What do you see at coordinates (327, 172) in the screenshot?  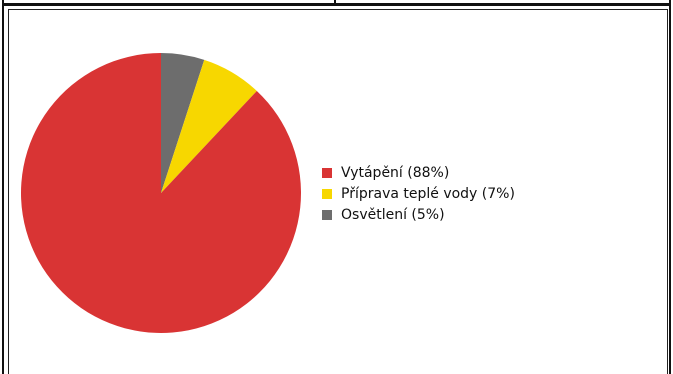 I see `legend-swatch-heating` at bounding box center [327, 172].